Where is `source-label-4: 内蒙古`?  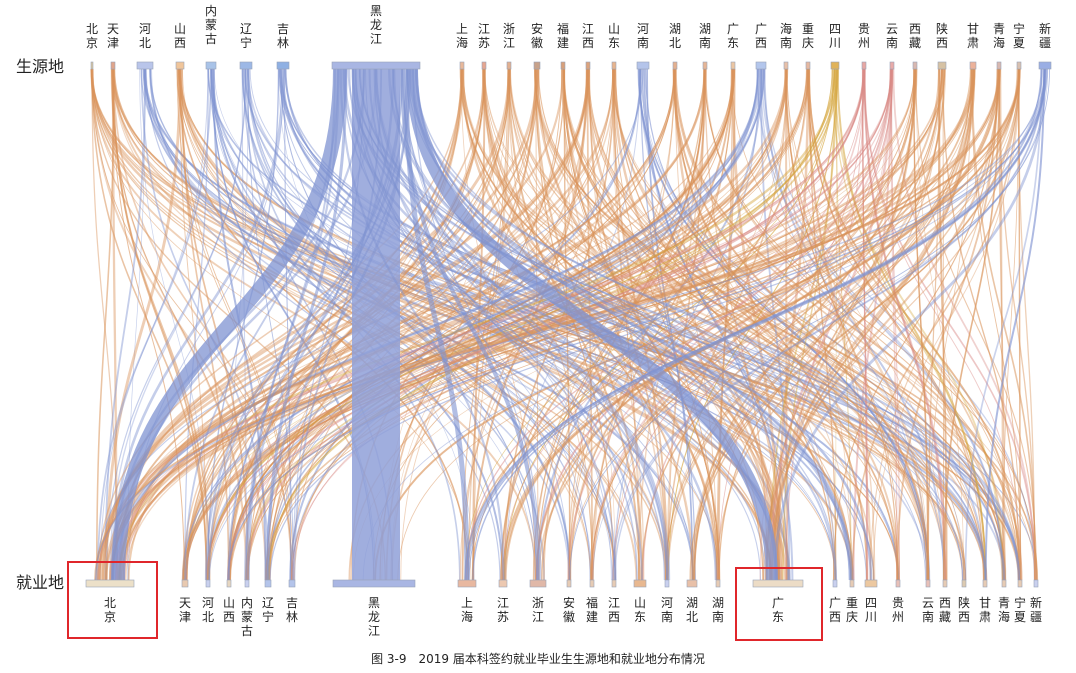 source-label-4: 内蒙古 is located at coordinates (211, 25).